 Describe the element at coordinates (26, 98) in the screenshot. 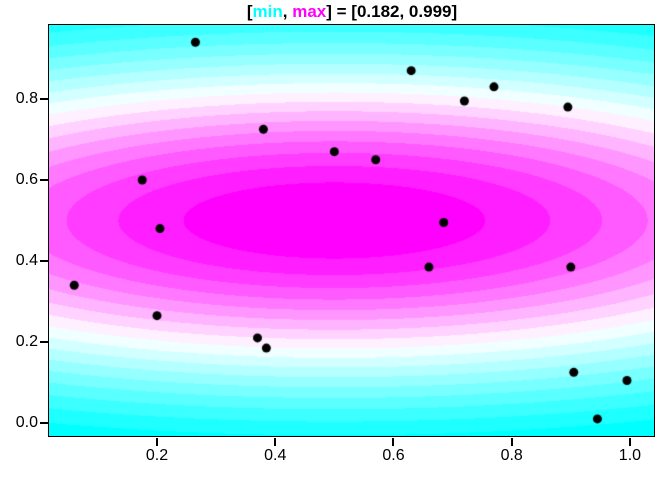

I see `y-axis-tick-label: 0.8` at that location.